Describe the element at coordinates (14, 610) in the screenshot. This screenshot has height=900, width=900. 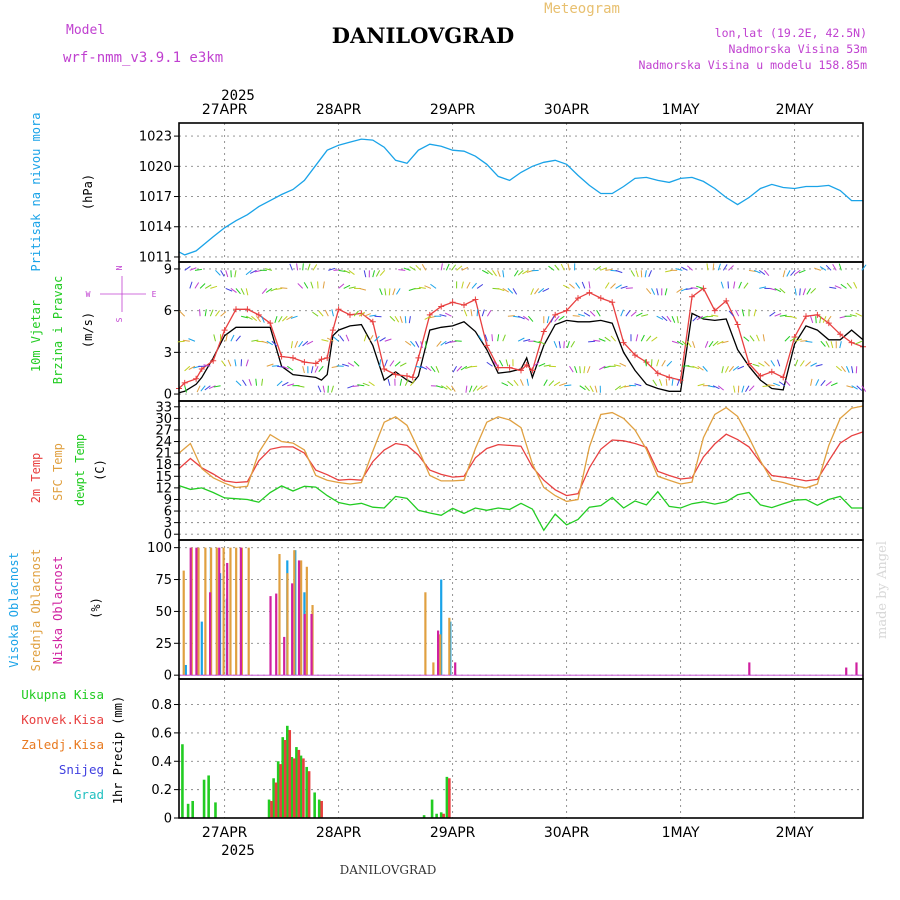
I see `cloud-high-label: Visoka Oblacnost` at that location.